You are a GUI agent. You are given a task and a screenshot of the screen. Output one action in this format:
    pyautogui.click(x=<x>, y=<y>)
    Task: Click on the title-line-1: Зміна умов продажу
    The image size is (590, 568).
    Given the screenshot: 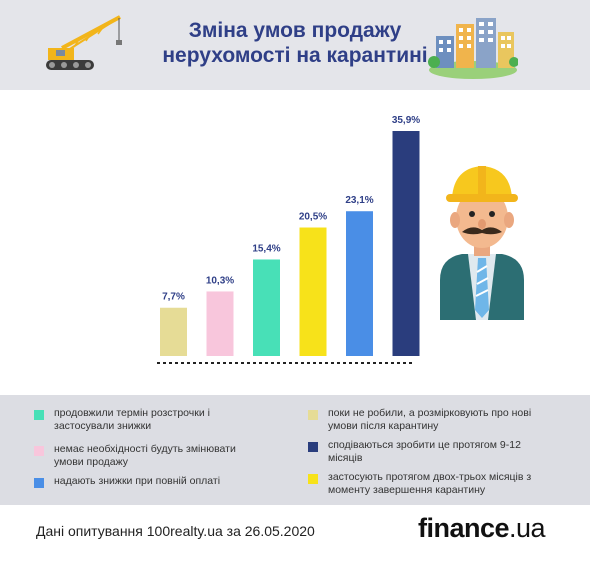 What is the action you would take?
    pyautogui.click(x=295, y=30)
    